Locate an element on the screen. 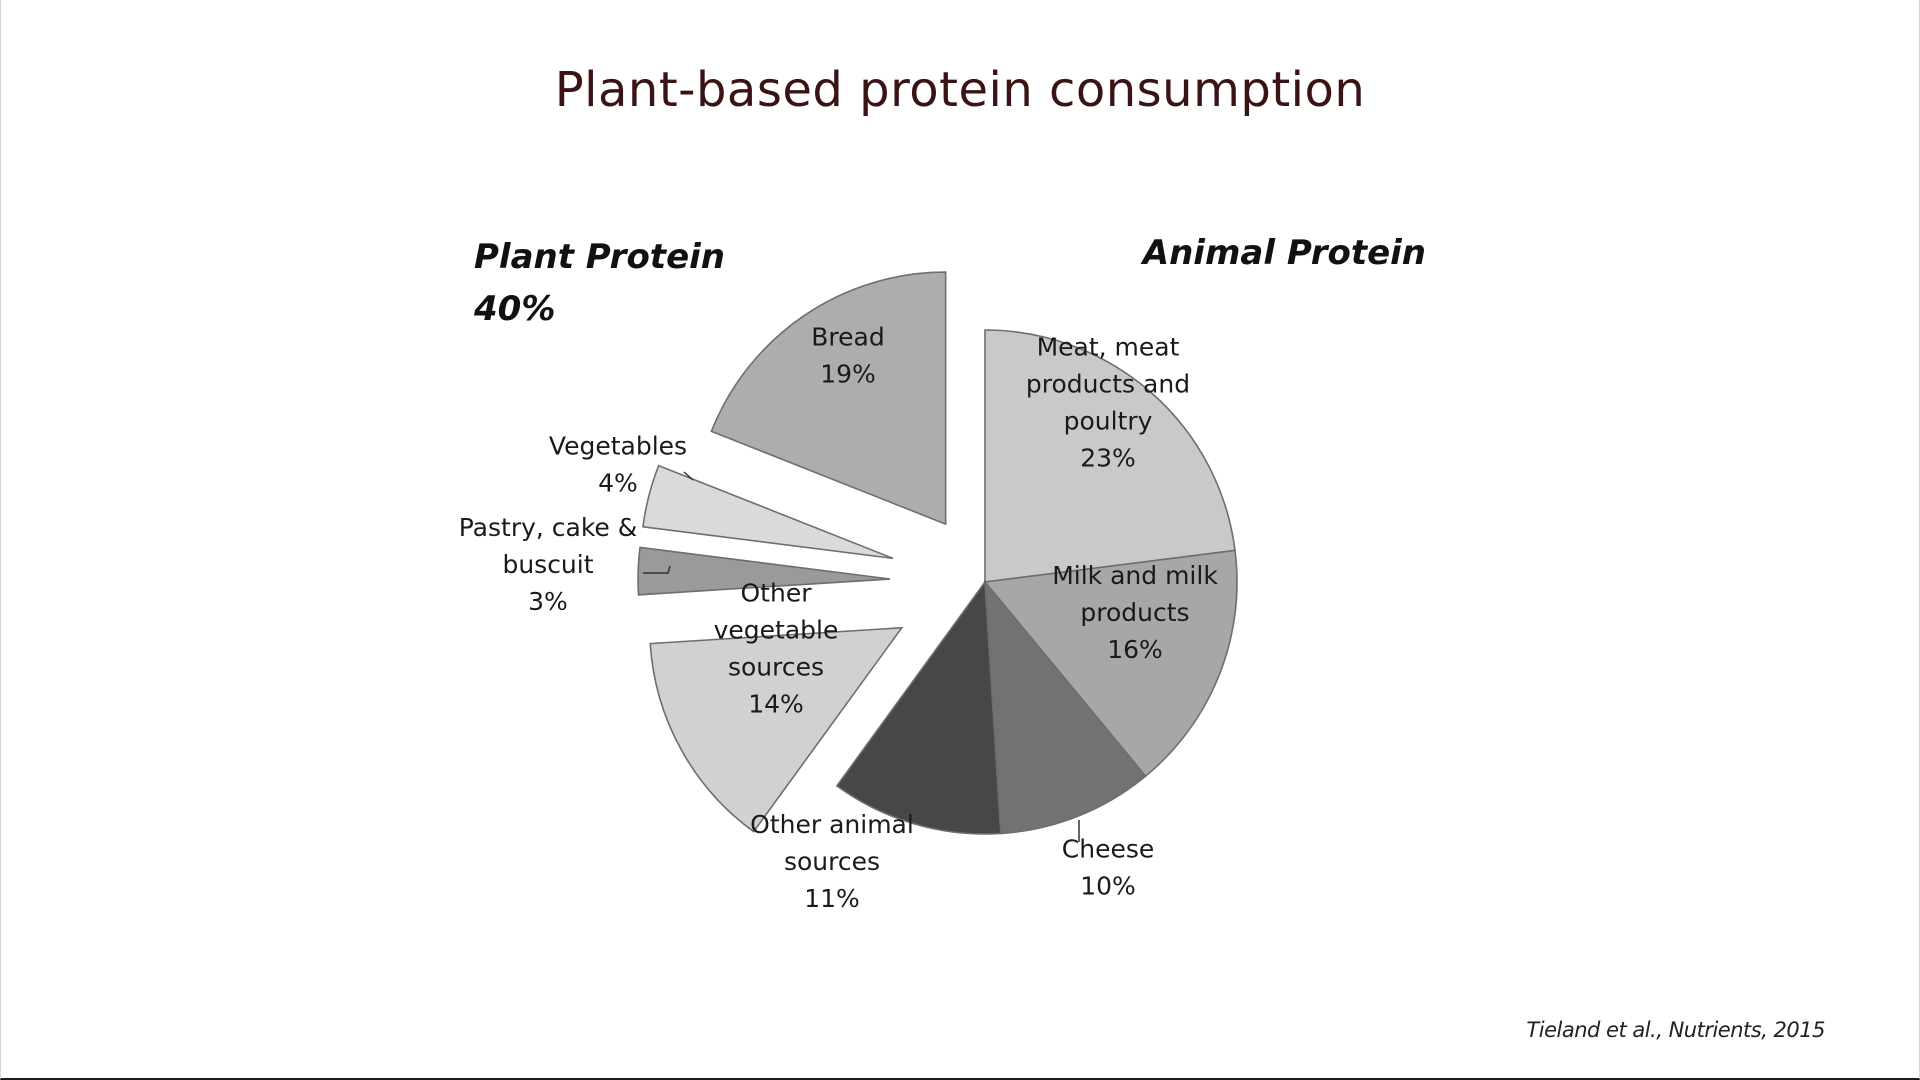 The width and height of the screenshot is (1920, 1080). slice-label-other-animal-sources: Other animal sources 11% is located at coordinates (832, 861).